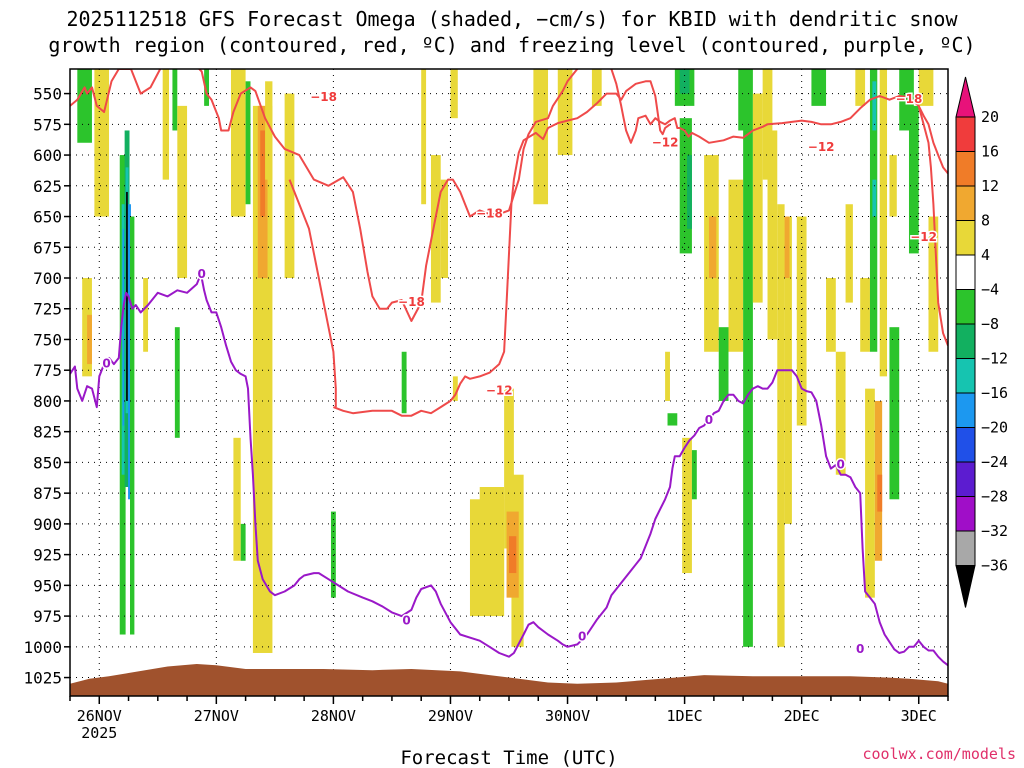 The width and height of the screenshot is (1024, 768). What do you see at coordinates (47, 616) in the screenshot?
I see `y-tick-label-975: 975` at bounding box center [47, 616].